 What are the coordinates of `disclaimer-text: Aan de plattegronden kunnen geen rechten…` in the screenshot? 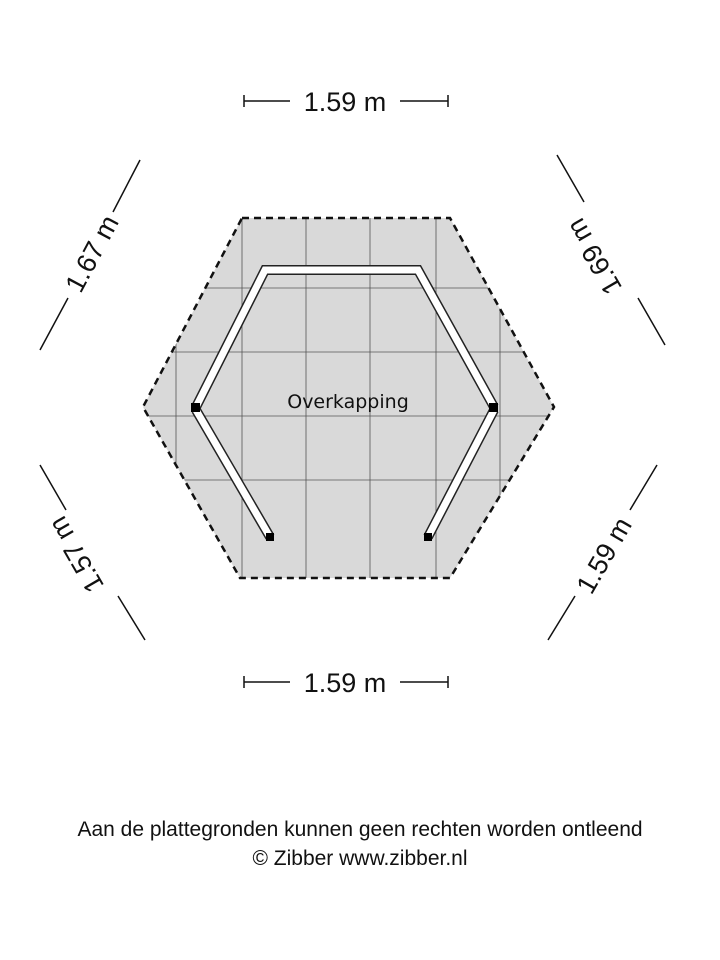 It's located at (360, 829).